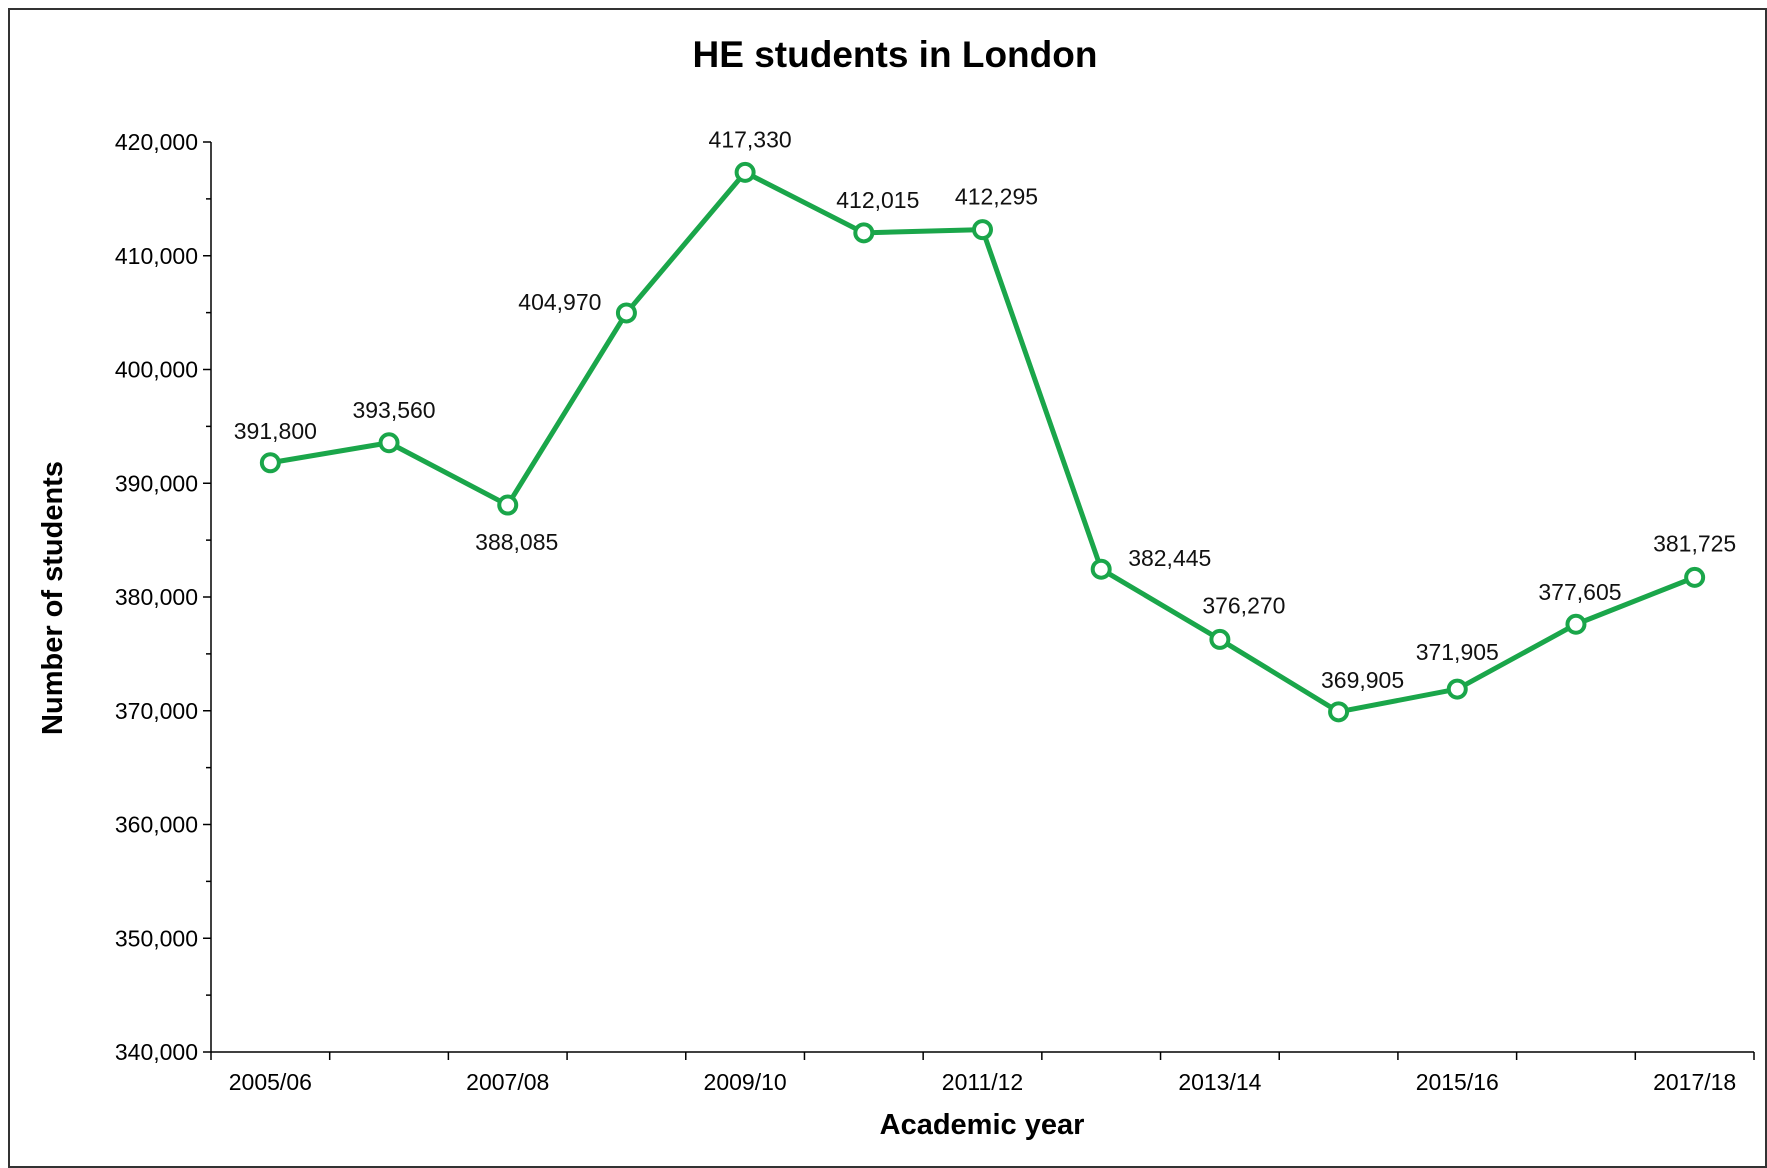 The height and width of the screenshot is (1168, 1767). Describe the element at coordinates (1243, 605) in the screenshot. I see `data-label: 376,270` at that location.